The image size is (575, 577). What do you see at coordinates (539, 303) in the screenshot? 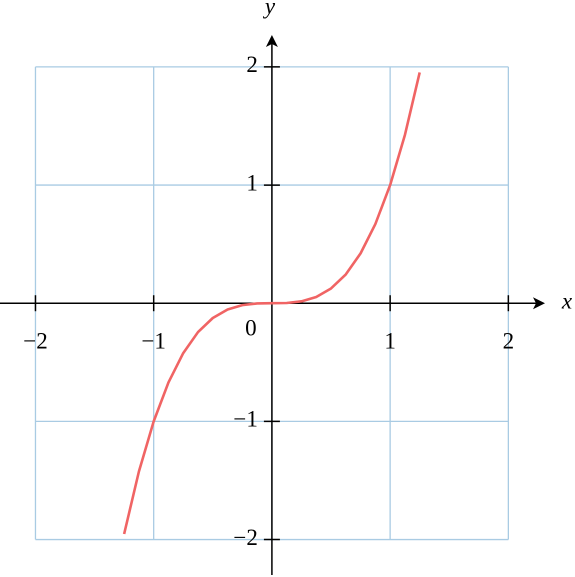
I see `x-axis-arrow` at bounding box center [539, 303].